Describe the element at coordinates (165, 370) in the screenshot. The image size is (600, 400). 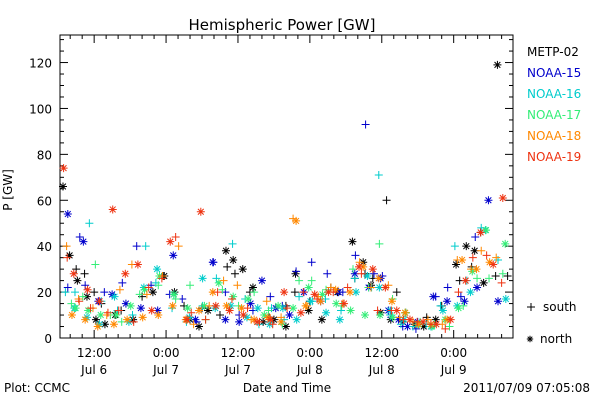
I see `x-tick-date-label: Jul 7` at that location.